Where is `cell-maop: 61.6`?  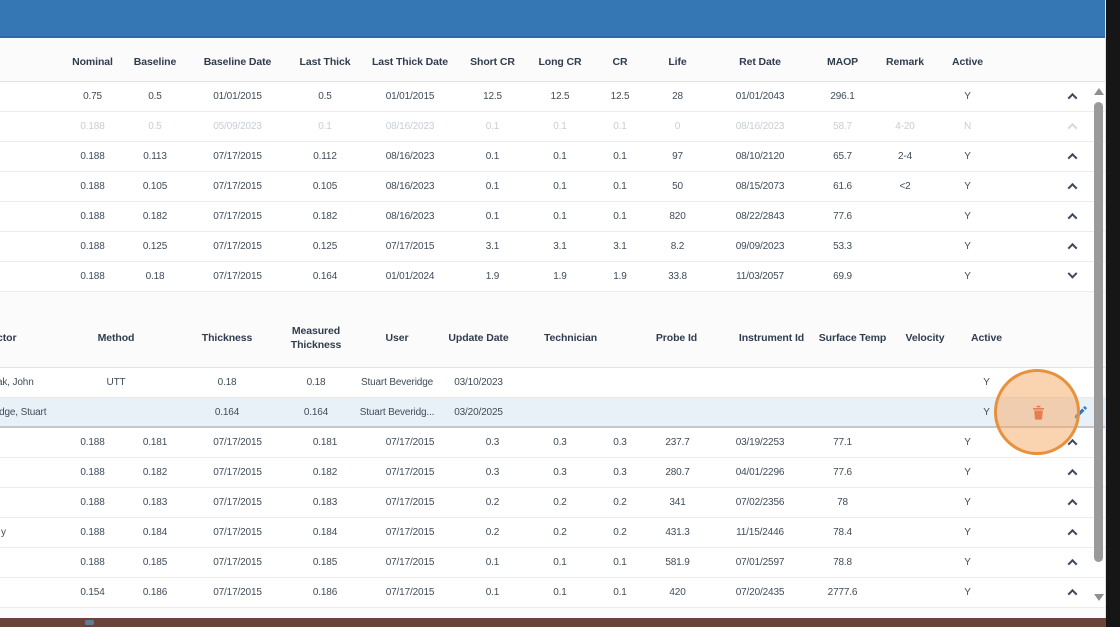 cell-maop: 61.6 is located at coordinates (842, 186).